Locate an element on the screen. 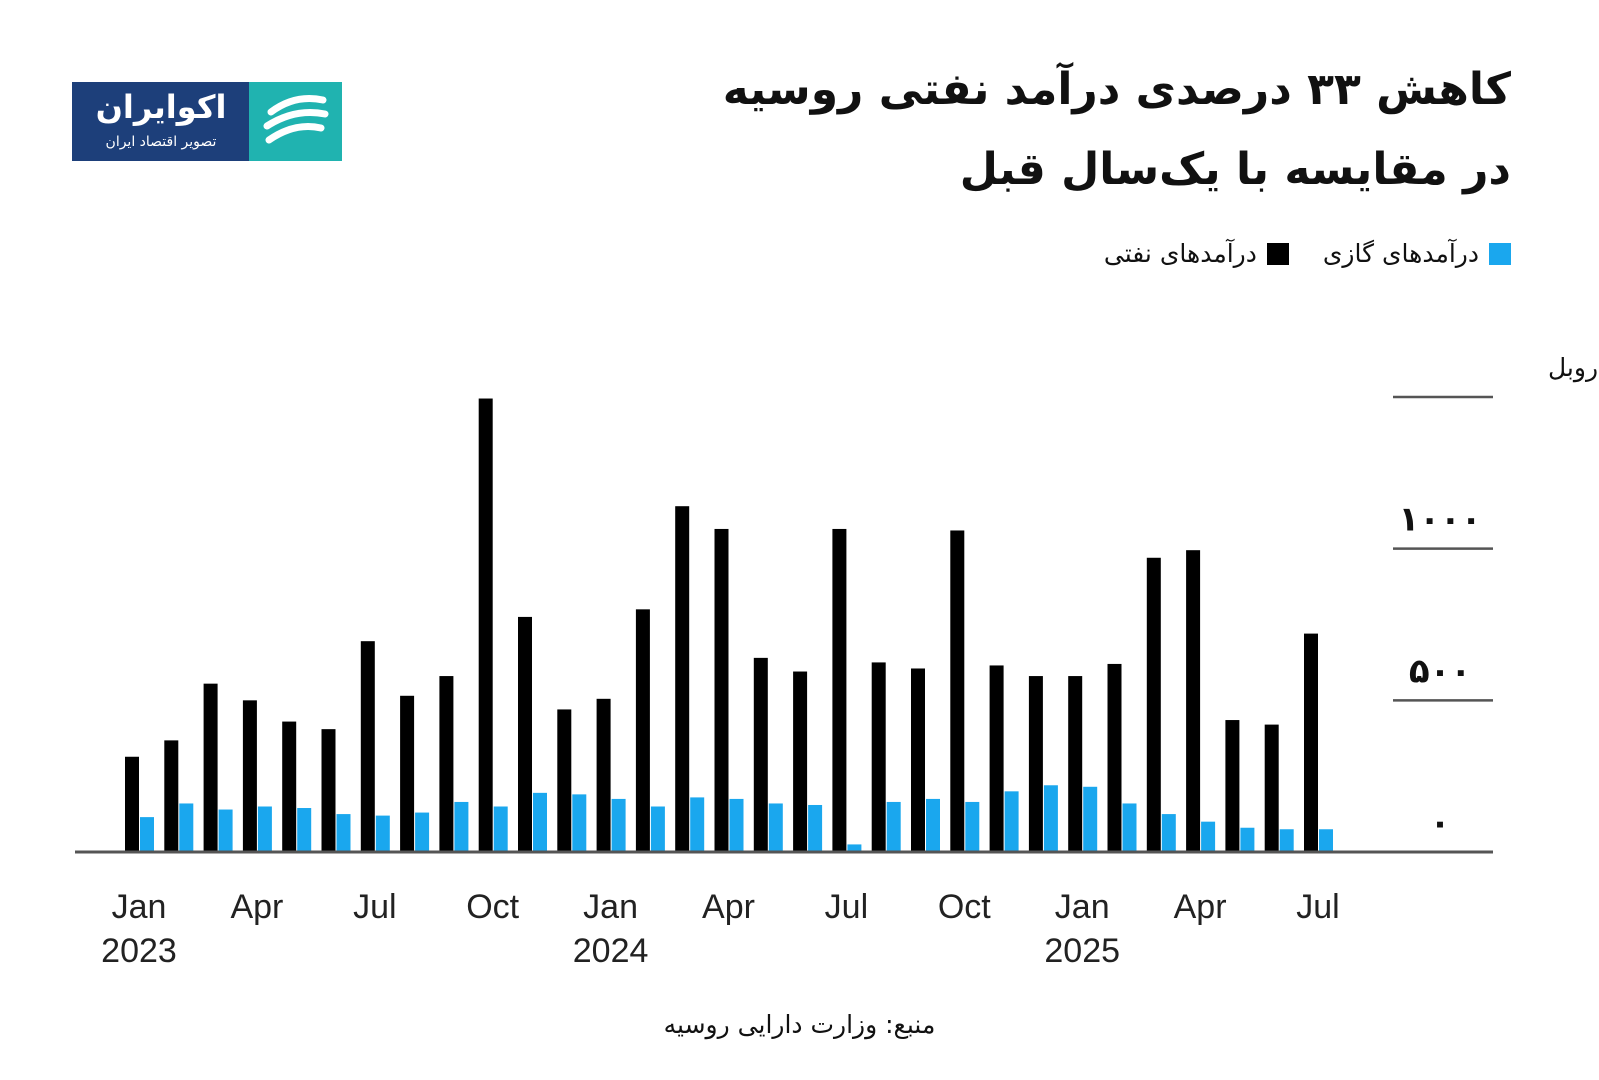 Image resolution: width=1599 pixels, height=1080 pixels. x-tick-year-0: 2023 is located at coordinates (139, 951).